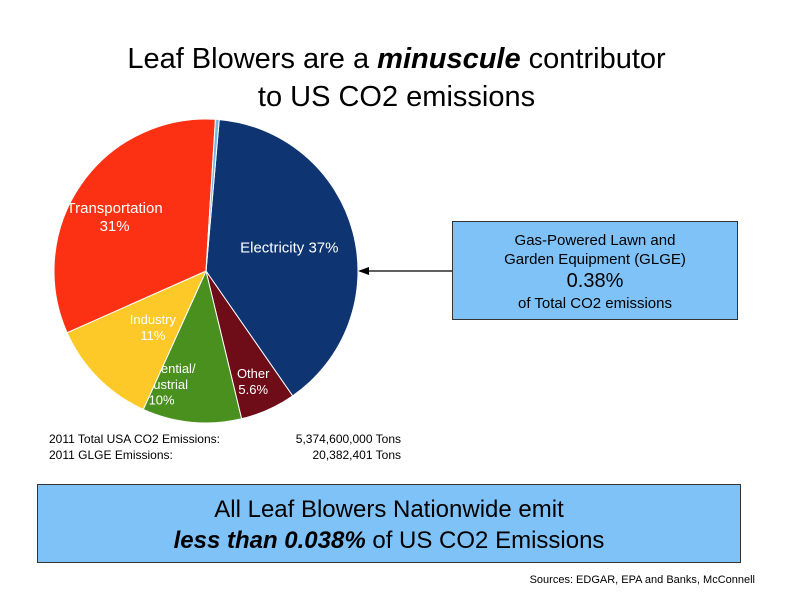  I want to click on banner-suffix: of US CO2 Emissions, so click(485, 540).